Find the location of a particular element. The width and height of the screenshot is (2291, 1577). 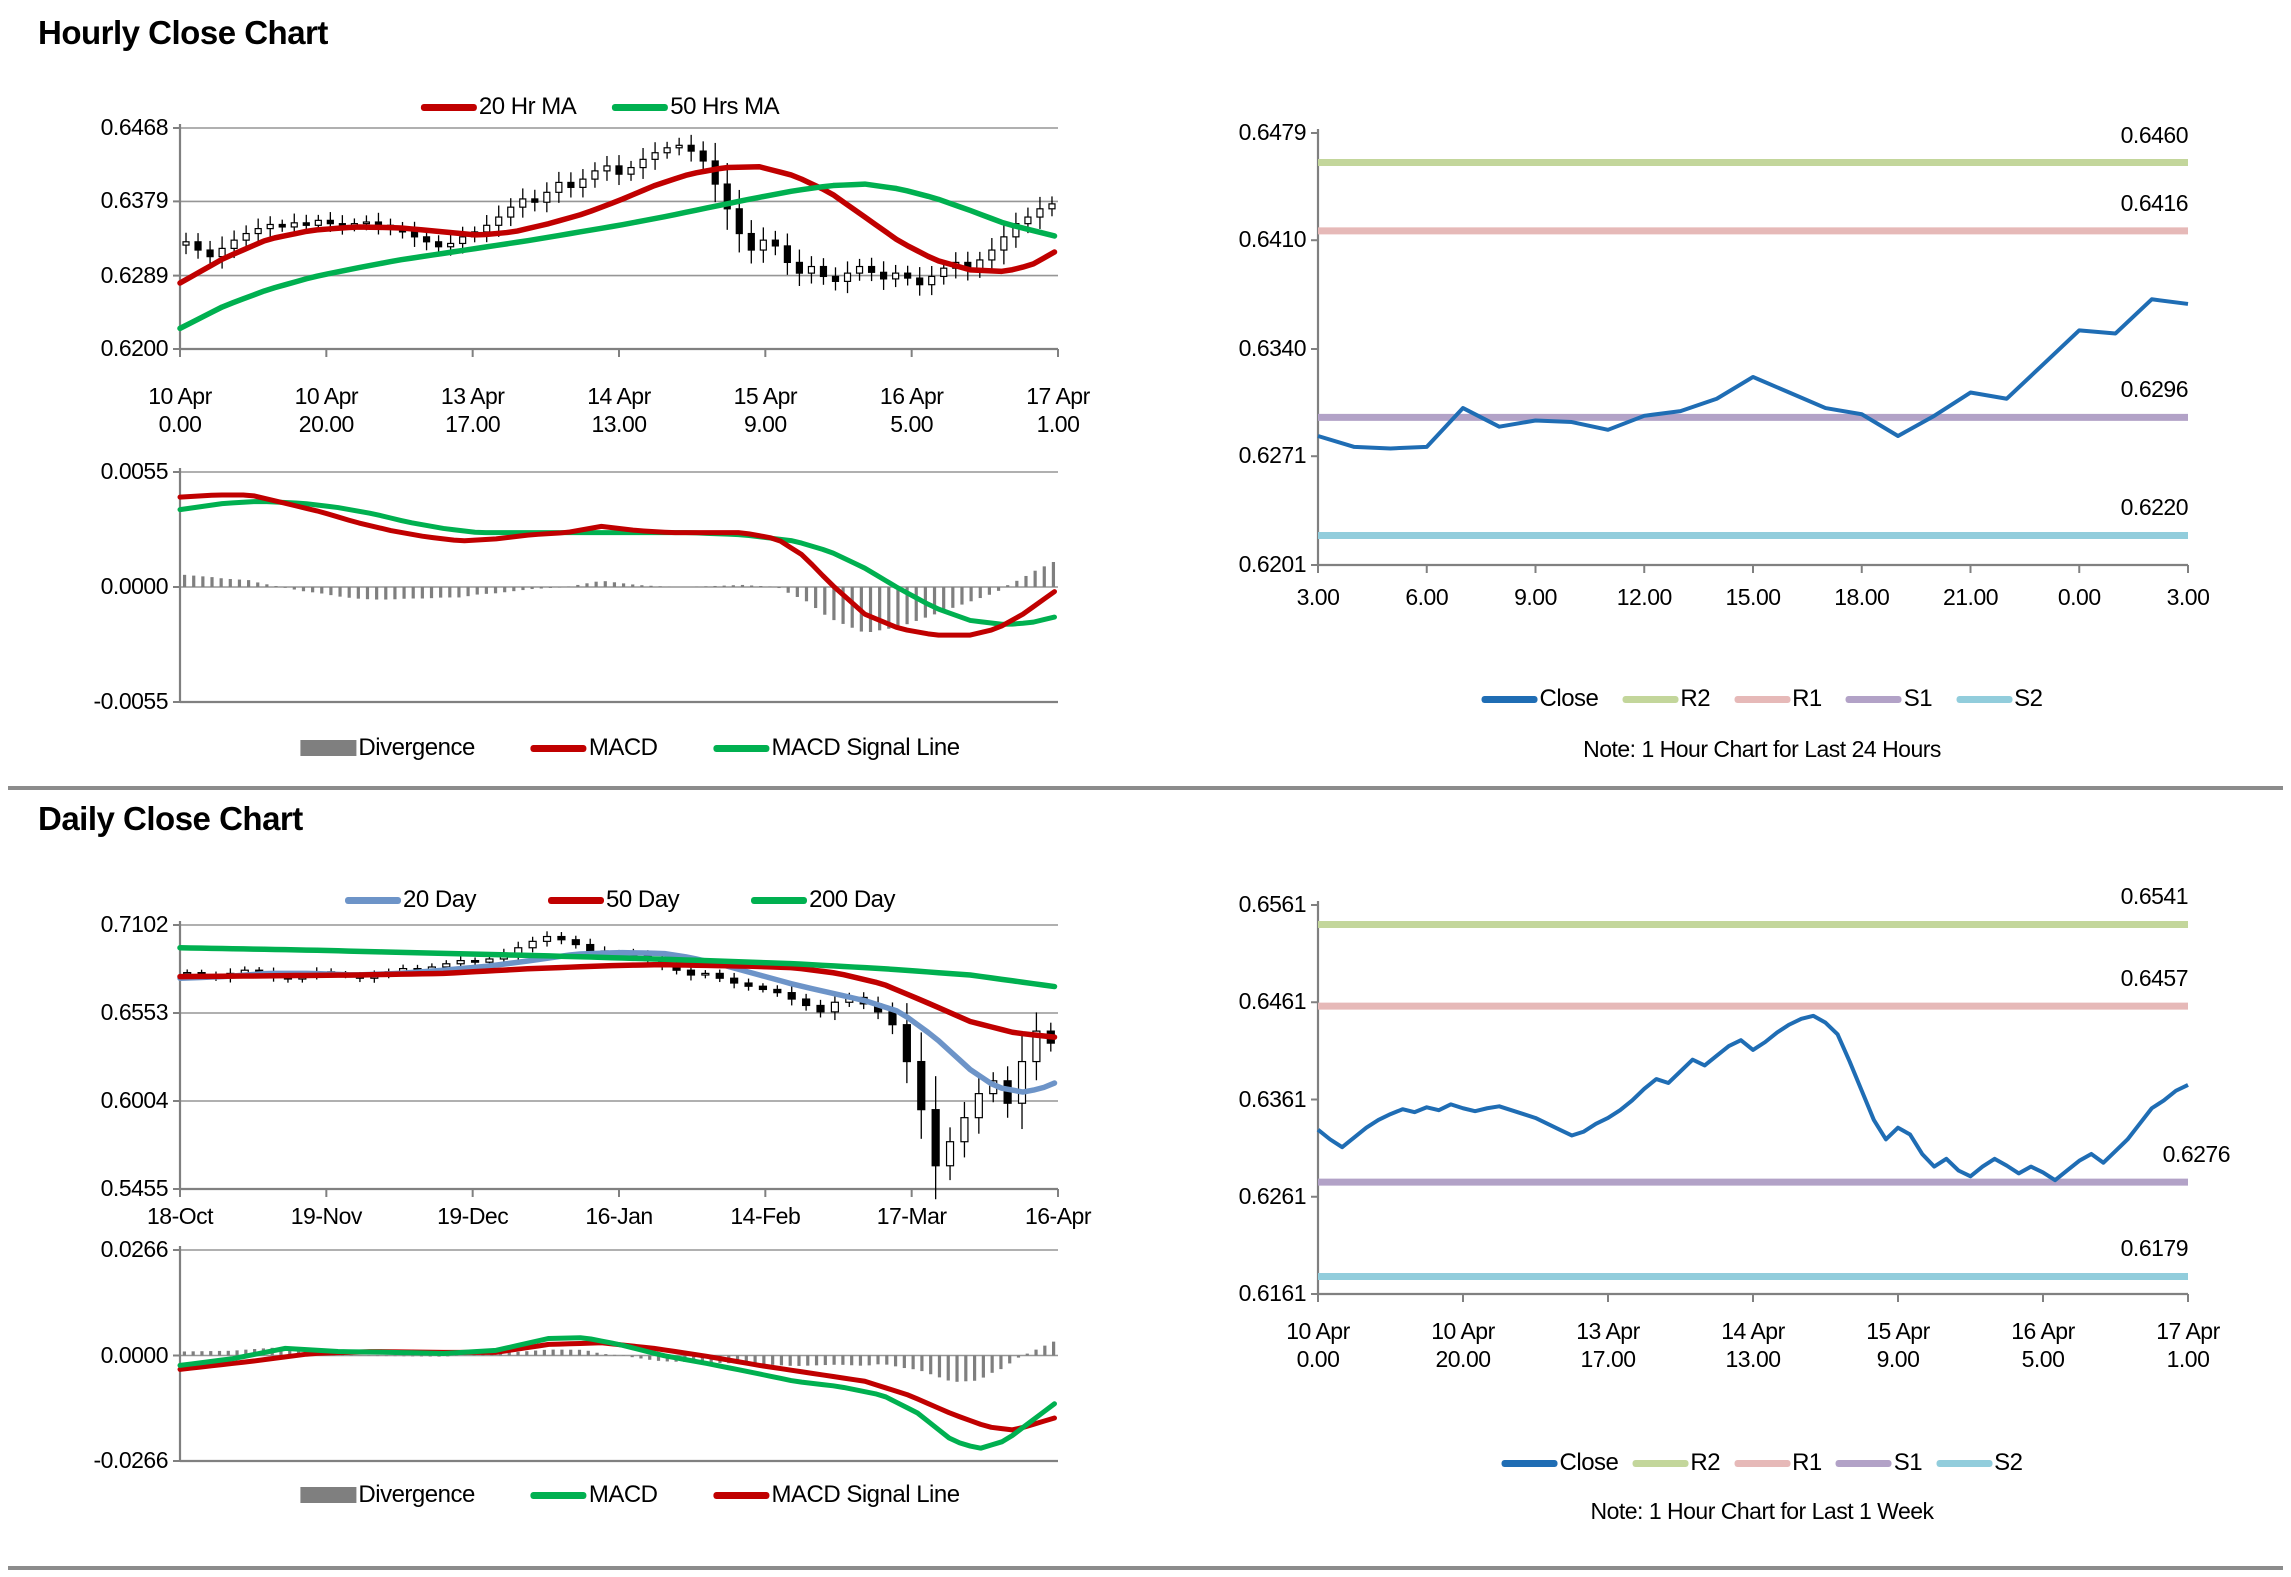

r1-level-label: 0.6416 is located at coordinates (2154, 202).